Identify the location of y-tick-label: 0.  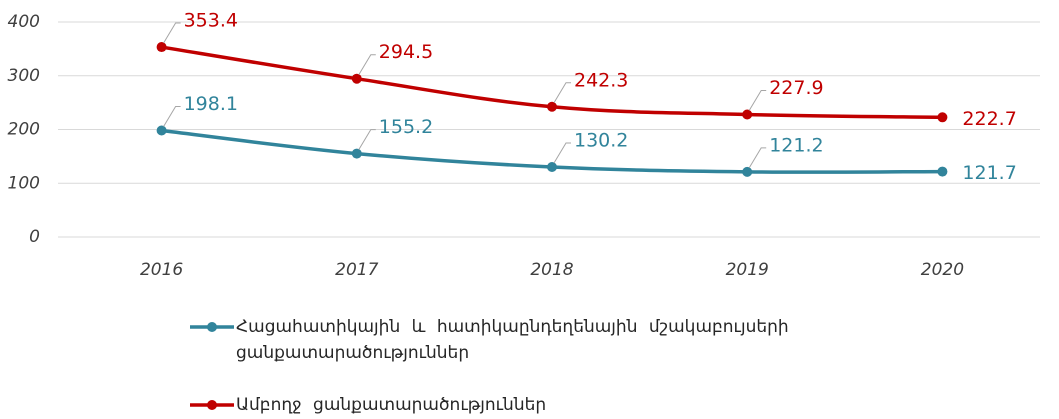
(34, 237).